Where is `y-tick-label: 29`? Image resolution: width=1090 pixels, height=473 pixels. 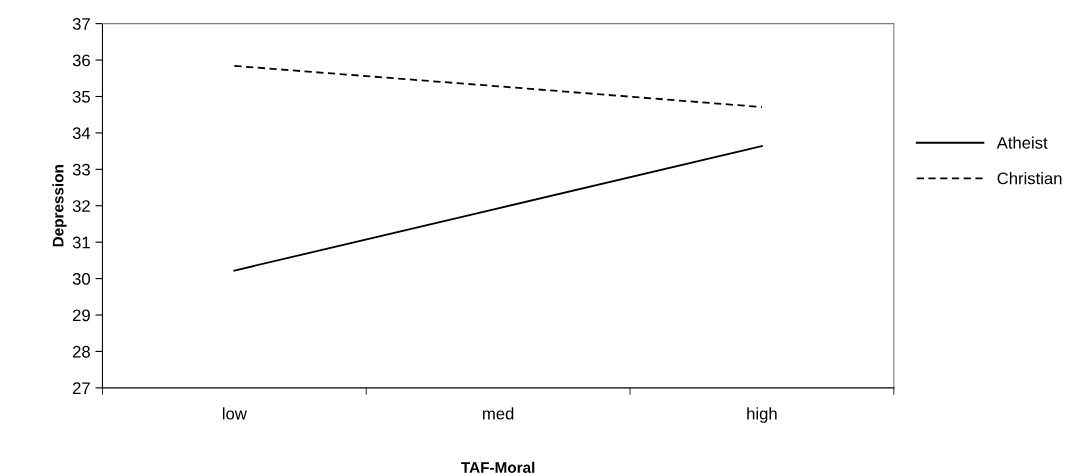 y-tick-label: 29 is located at coordinates (81, 315).